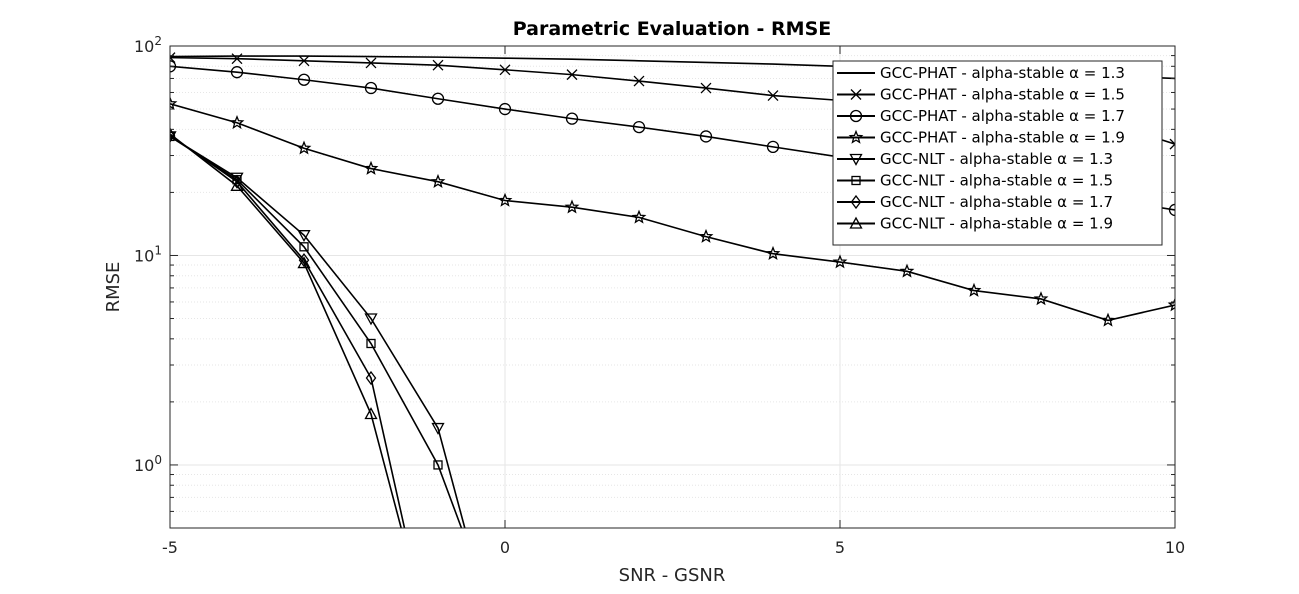 The height and width of the screenshot is (594, 1299). Describe the element at coordinates (840, 547) in the screenshot. I see `x-tick-label: 5` at that location.